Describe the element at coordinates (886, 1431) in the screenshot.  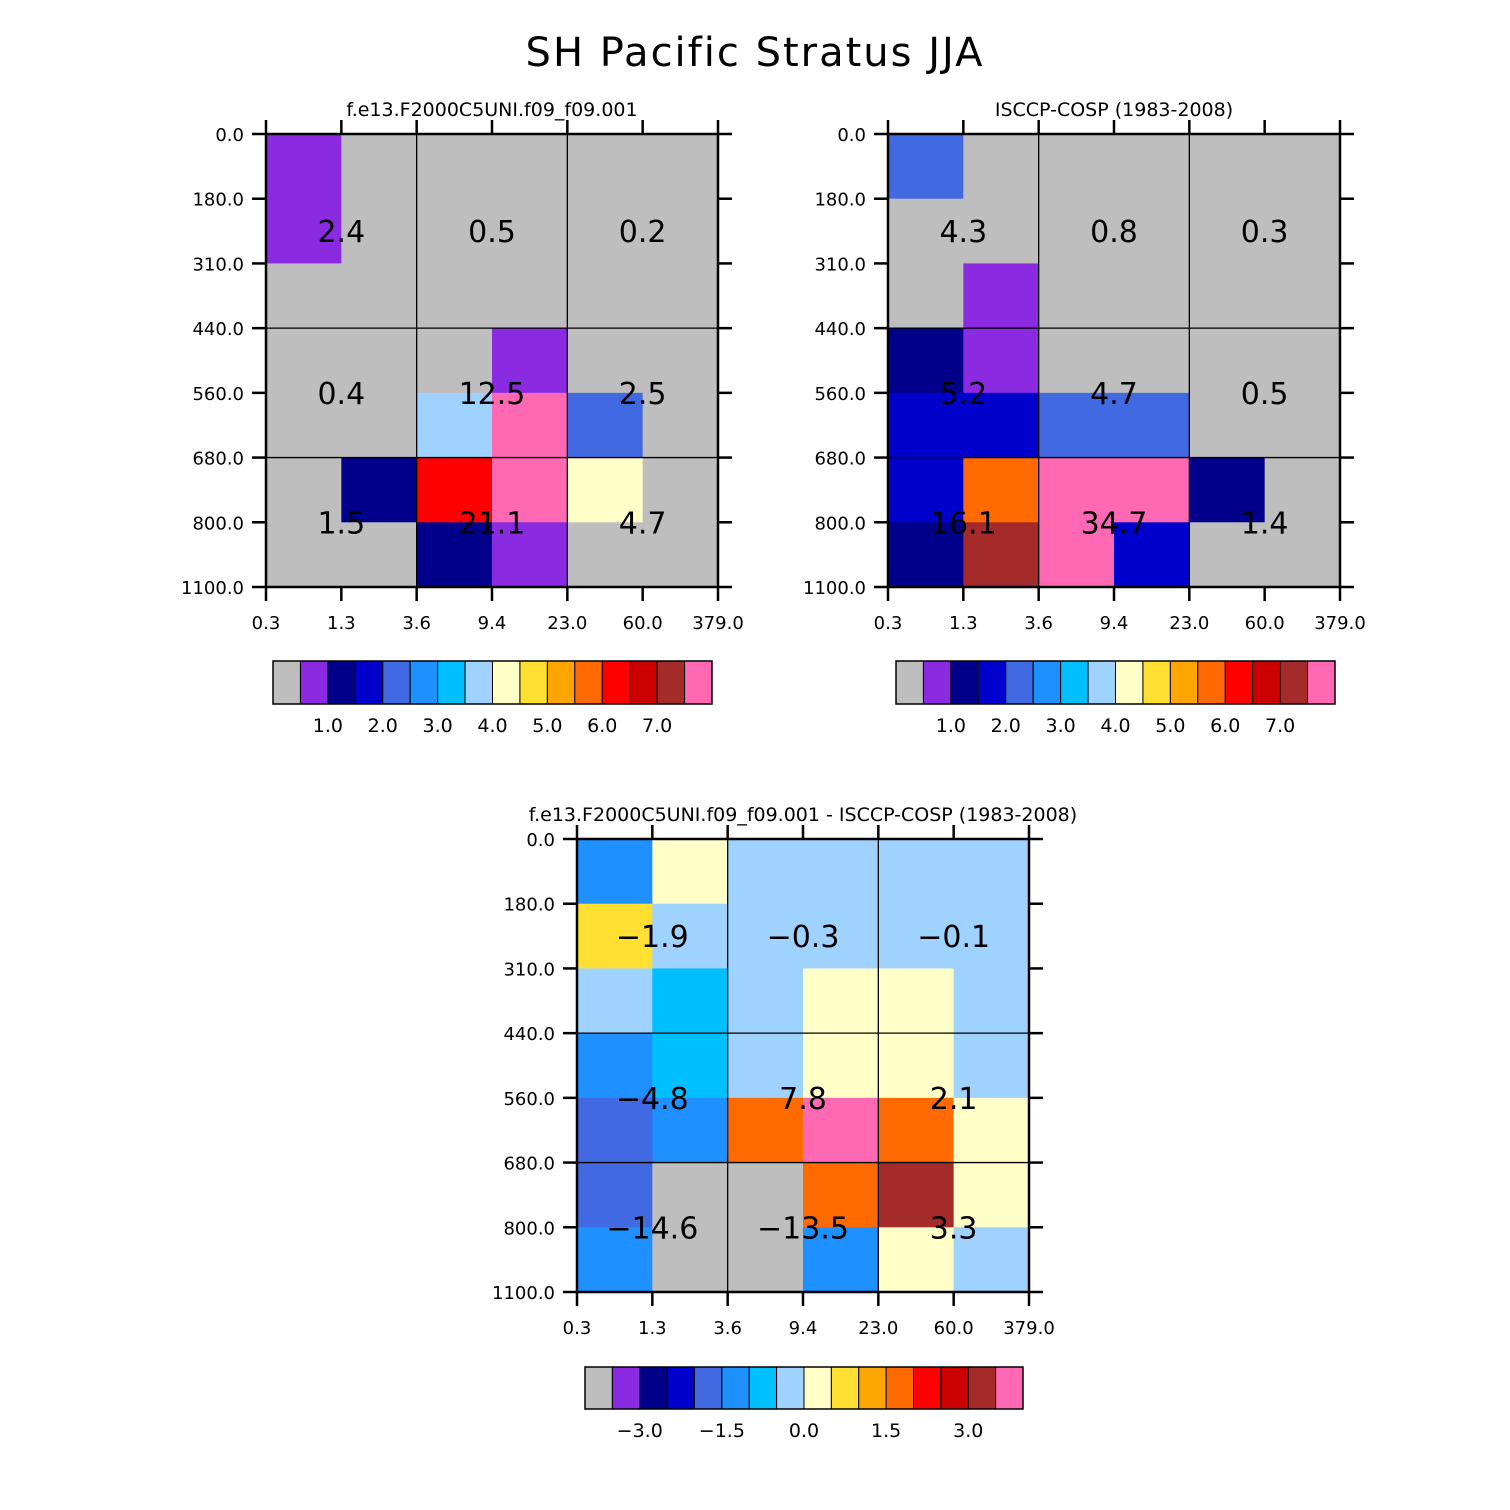
I see `colorbar-label: 1.5` at that location.